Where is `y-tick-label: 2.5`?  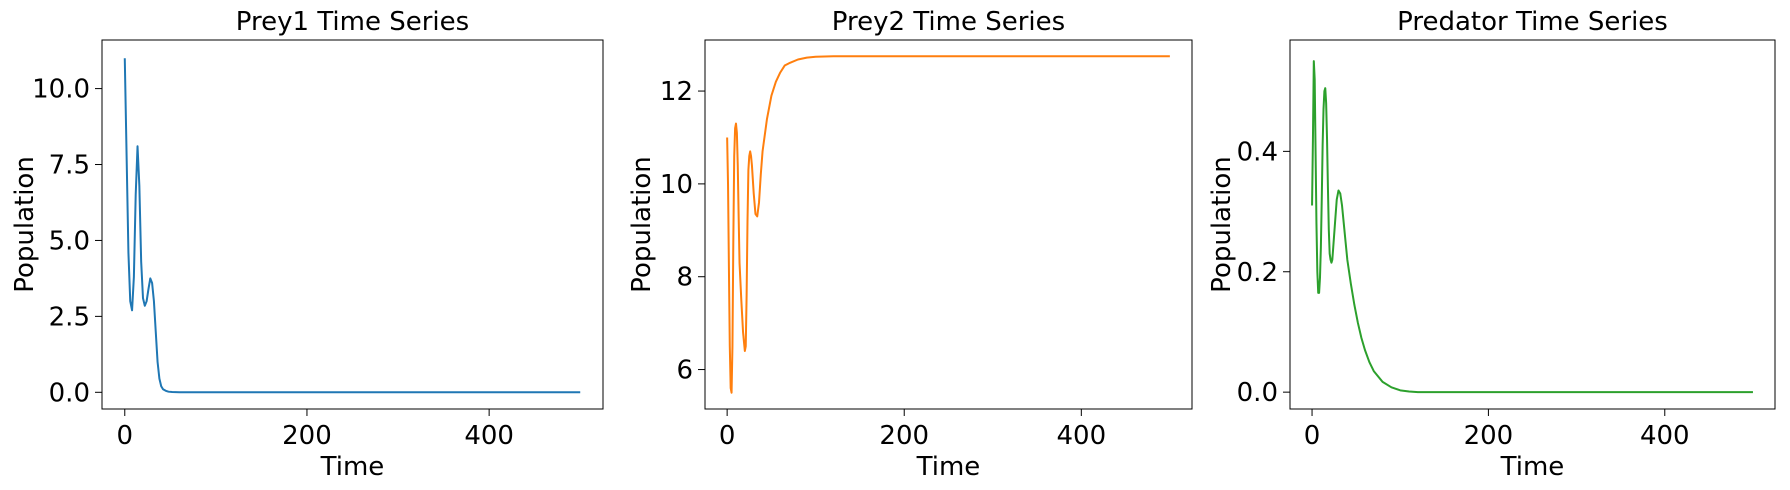 y-tick-label: 2.5 is located at coordinates (69, 317).